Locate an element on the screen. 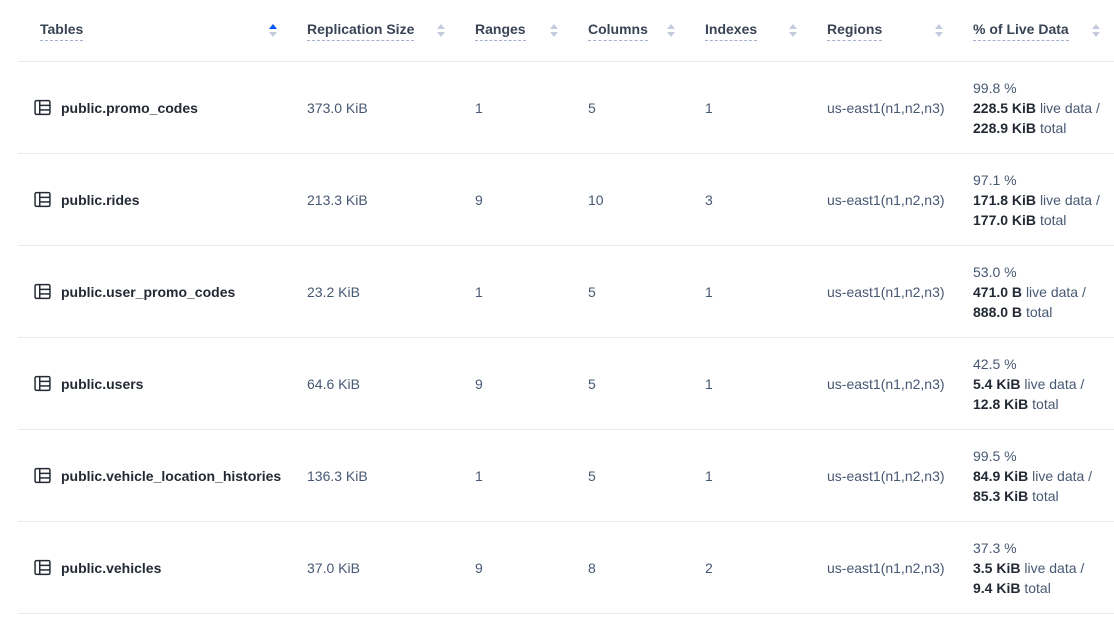  live-data-percent: 53.0 % is located at coordinates (995, 271).